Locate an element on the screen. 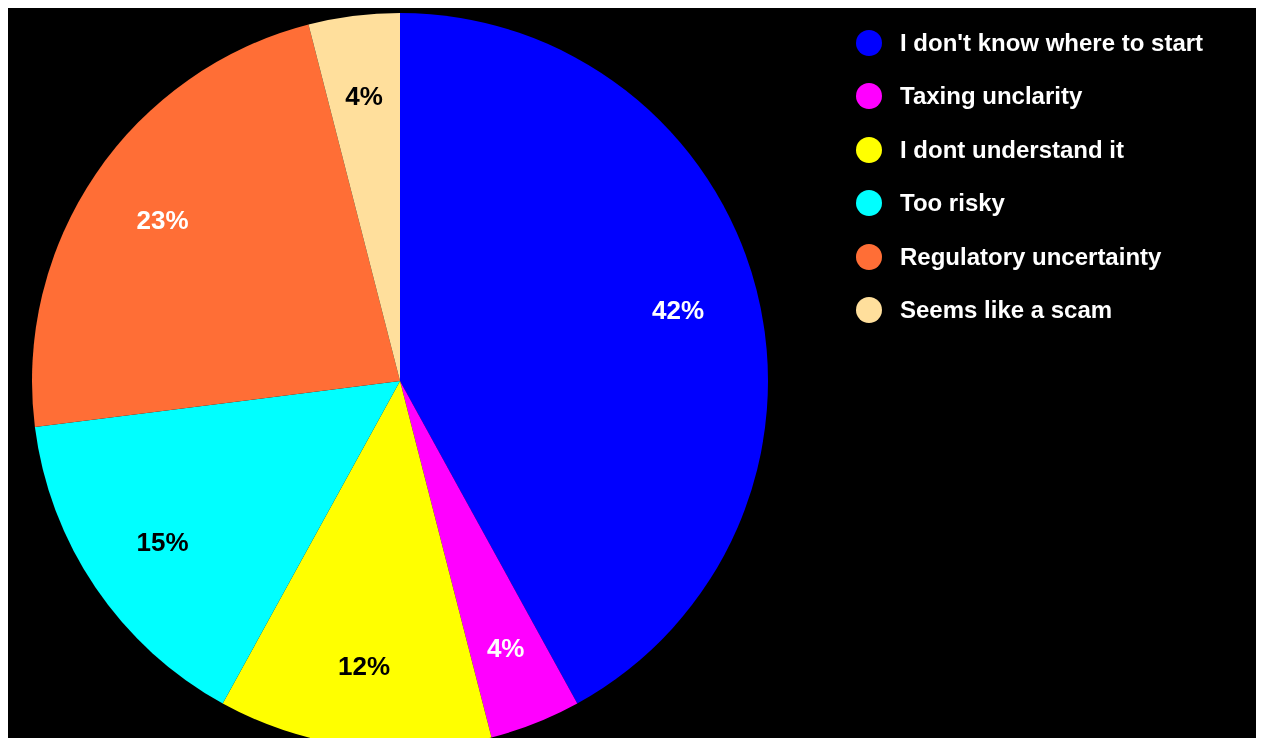 The image size is (1264, 746). data-label: 12% is located at coordinates (364, 665).